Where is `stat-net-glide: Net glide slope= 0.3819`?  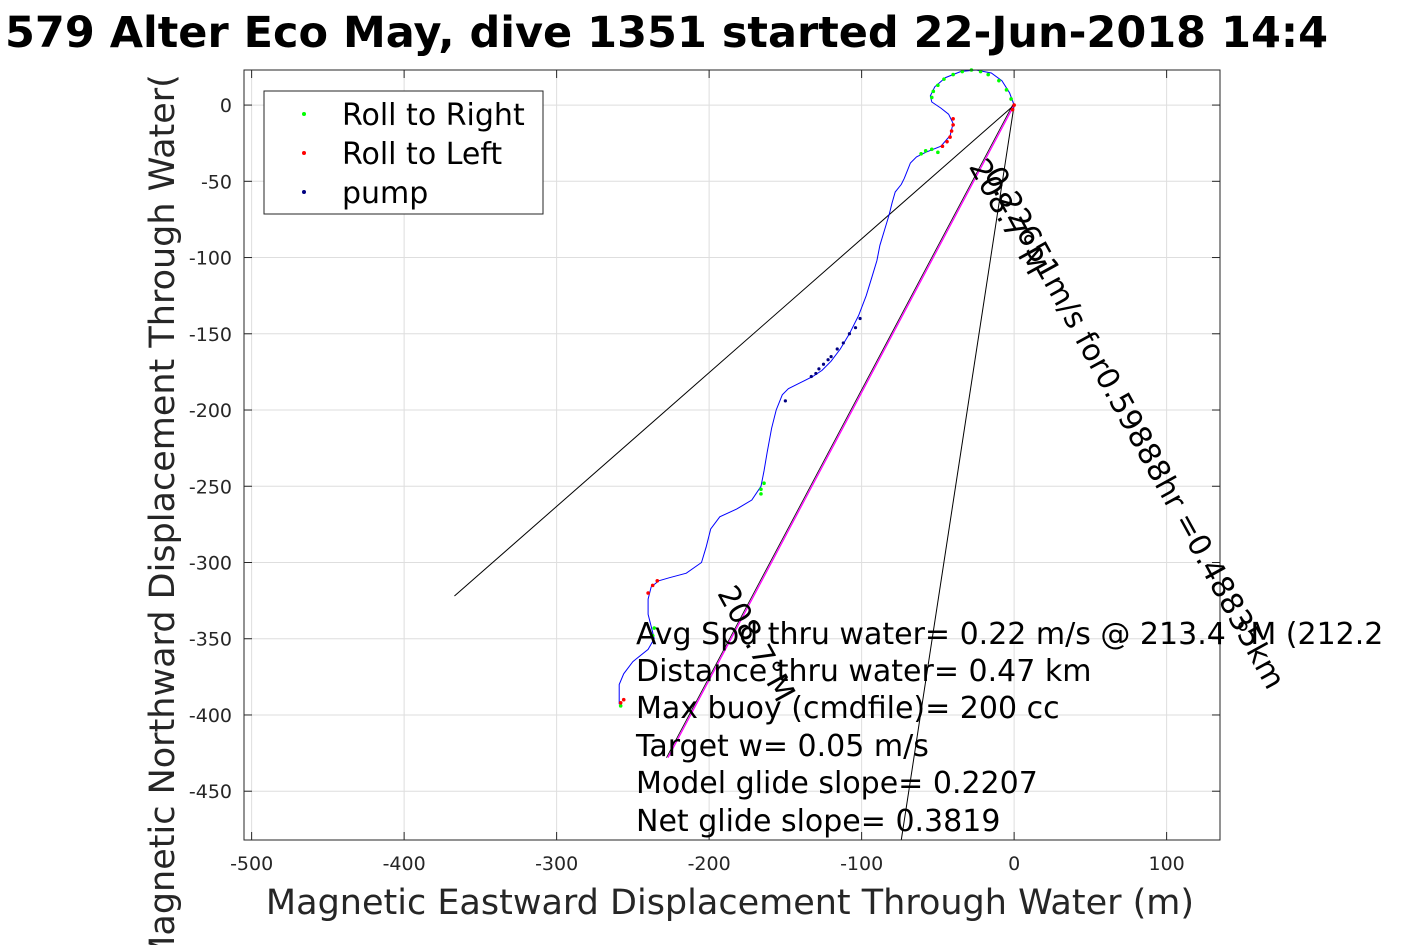 stat-net-glide: Net glide slope= 0.3819 is located at coordinates (818, 821).